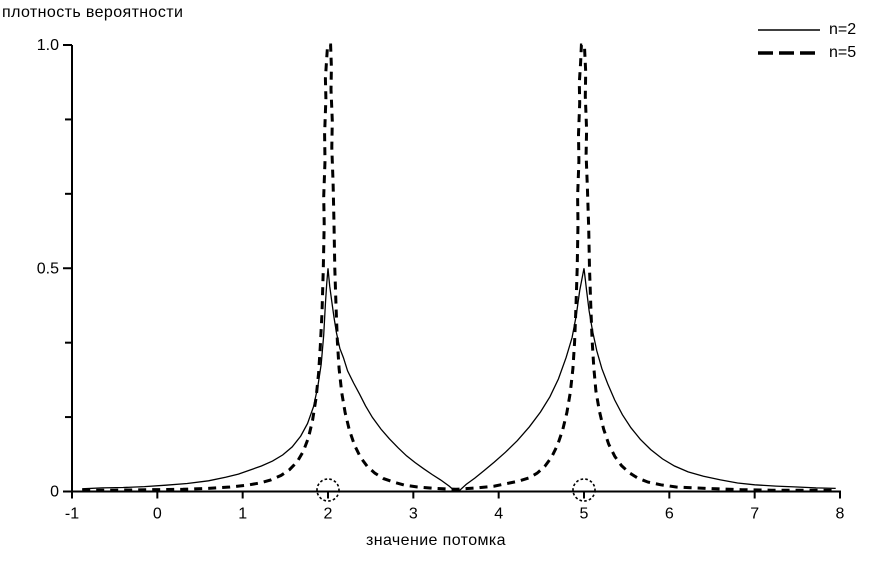 The height and width of the screenshot is (561, 872). I want to click on legend: n=2 n=5, so click(813, 41).